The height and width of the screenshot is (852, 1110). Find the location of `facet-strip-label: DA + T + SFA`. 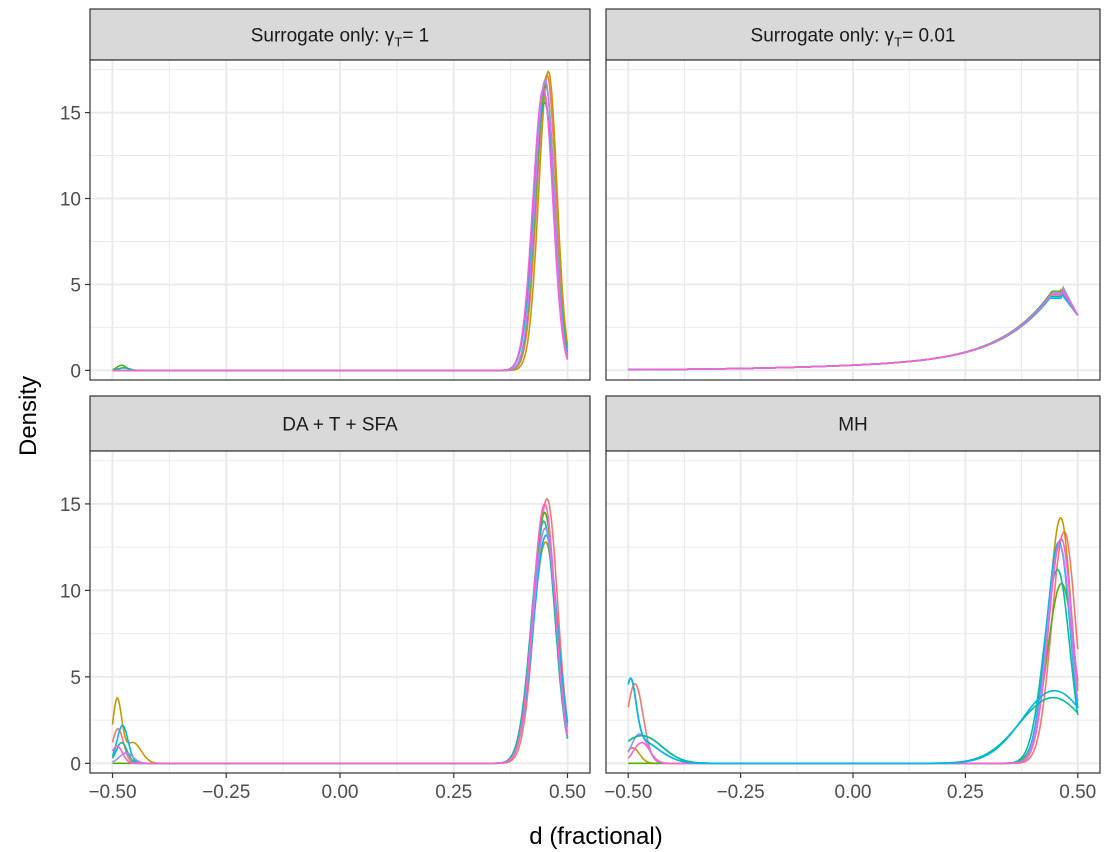

facet-strip-label: DA + T + SFA is located at coordinates (340, 425).